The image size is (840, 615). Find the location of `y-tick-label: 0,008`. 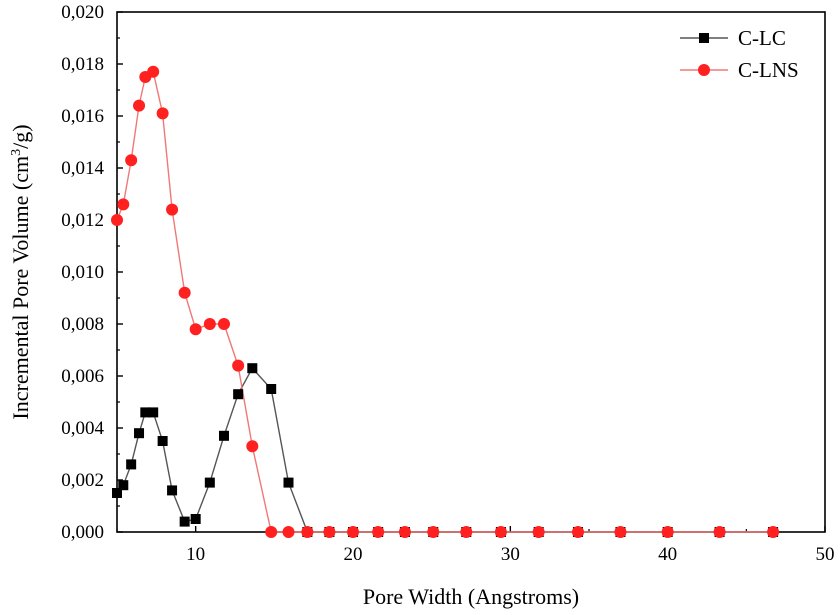

y-tick-label: 0,008 is located at coordinates (82, 324).